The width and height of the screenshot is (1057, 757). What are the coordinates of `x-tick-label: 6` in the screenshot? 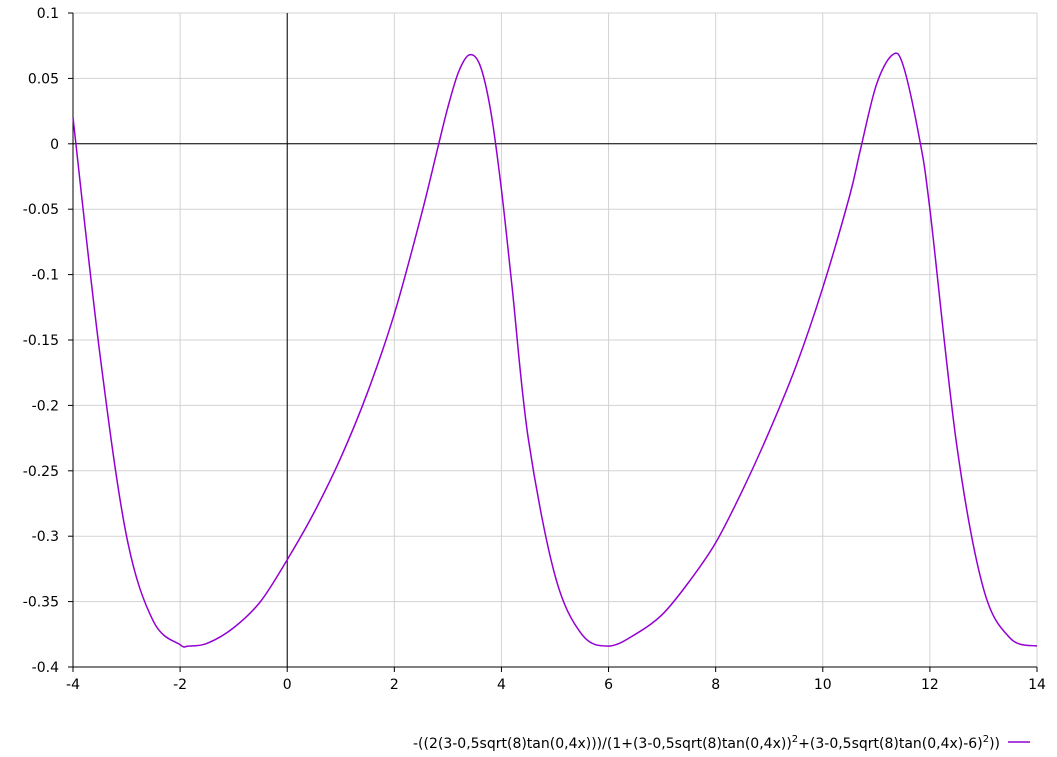 It's located at (608, 685).